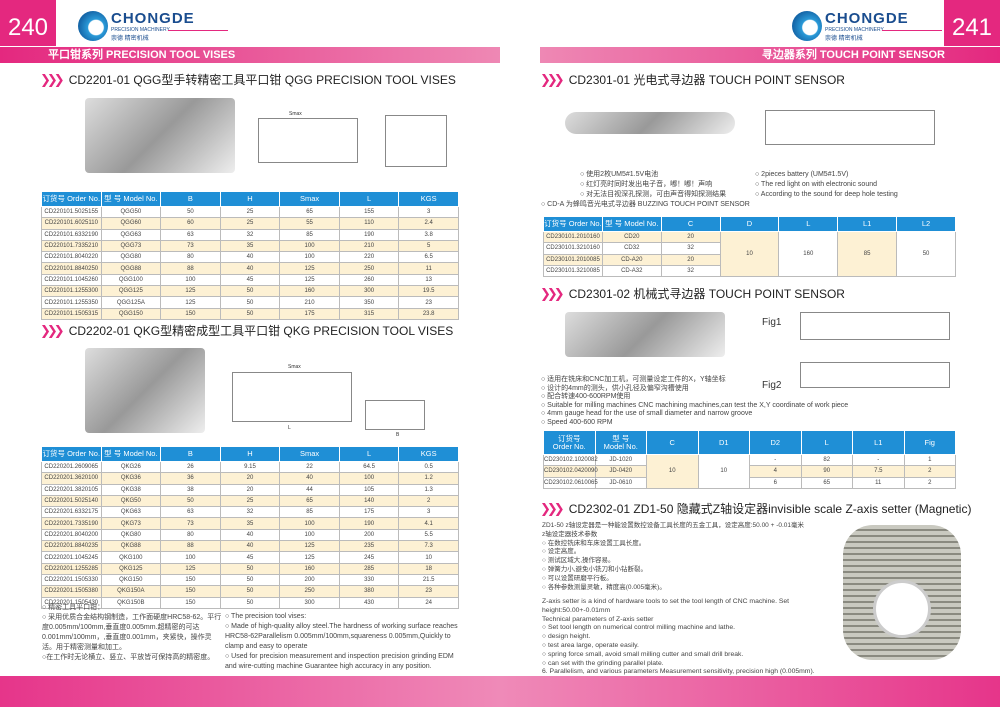  Describe the element at coordinates (867, 224) in the screenshot. I see `column-header: L1` at that location.